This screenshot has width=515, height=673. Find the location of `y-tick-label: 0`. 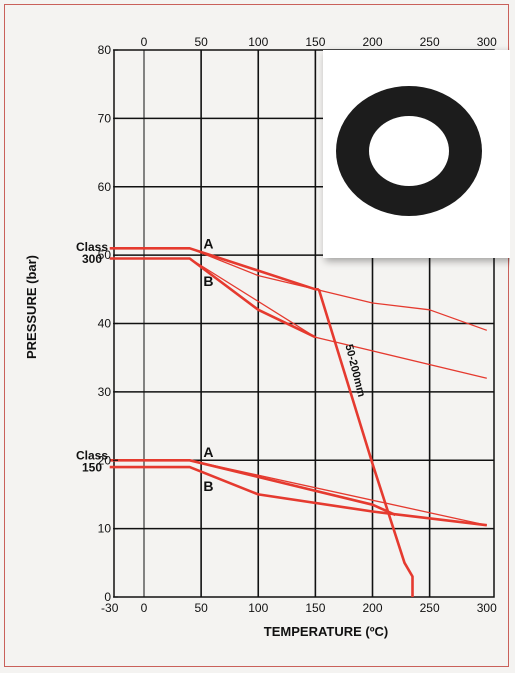

y-tick-label: 0 is located at coordinates (107, 597).